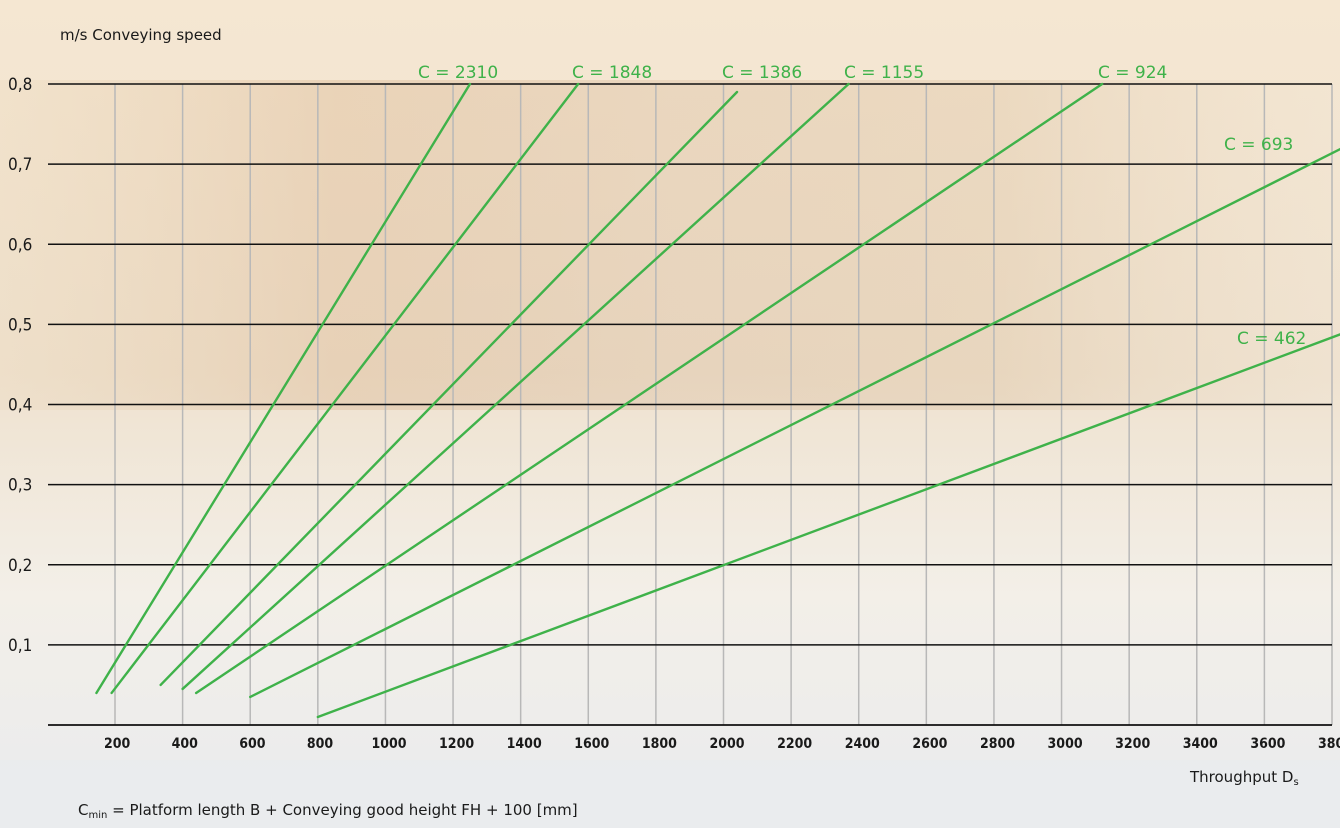 The image size is (1340, 828). Describe the element at coordinates (20, 406) in the screenshot. I see `y-tick-label-0-4: 0,4` at that location.